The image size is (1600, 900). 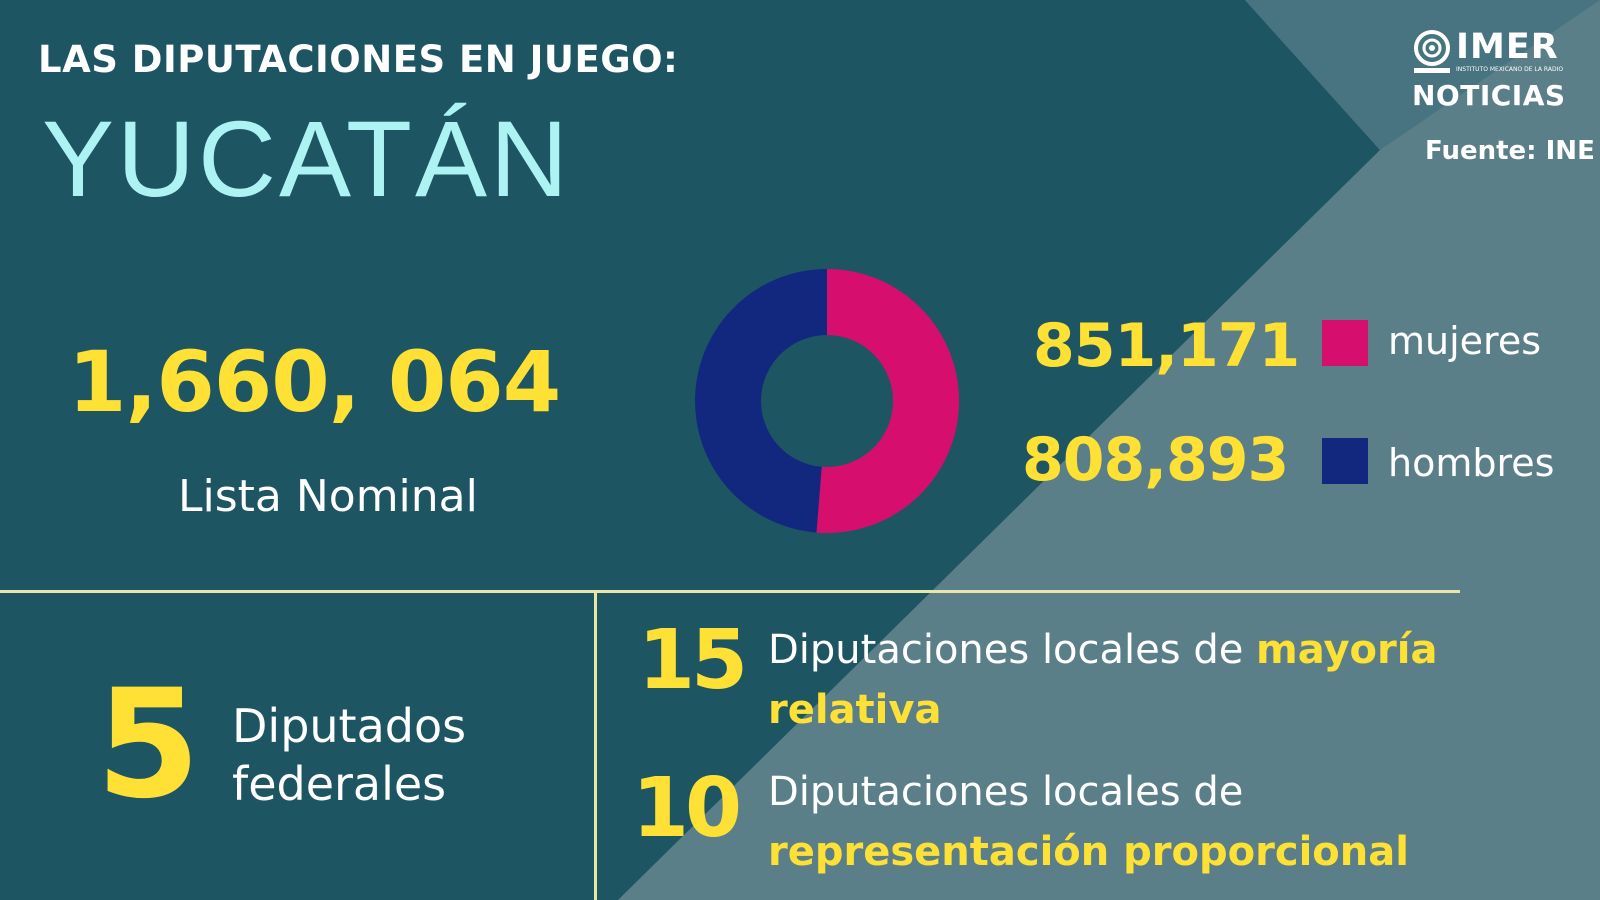 What do you see at coordinates (1510, 151) in the screenshot?
I see `source-label: Fuente: INE` at bounding box center [1510, 151].